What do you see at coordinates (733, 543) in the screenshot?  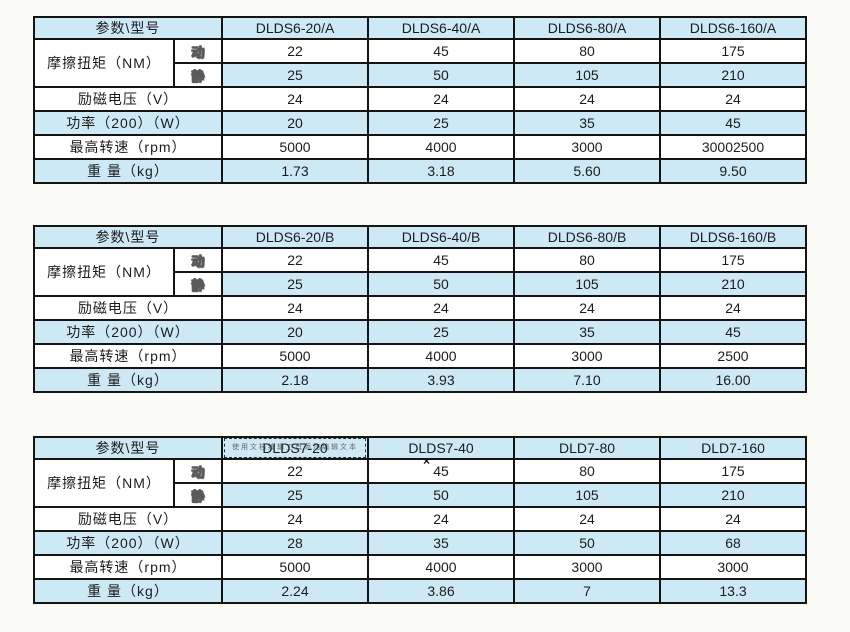 I see `value-cell: 68` at bounding box center [733, 543].